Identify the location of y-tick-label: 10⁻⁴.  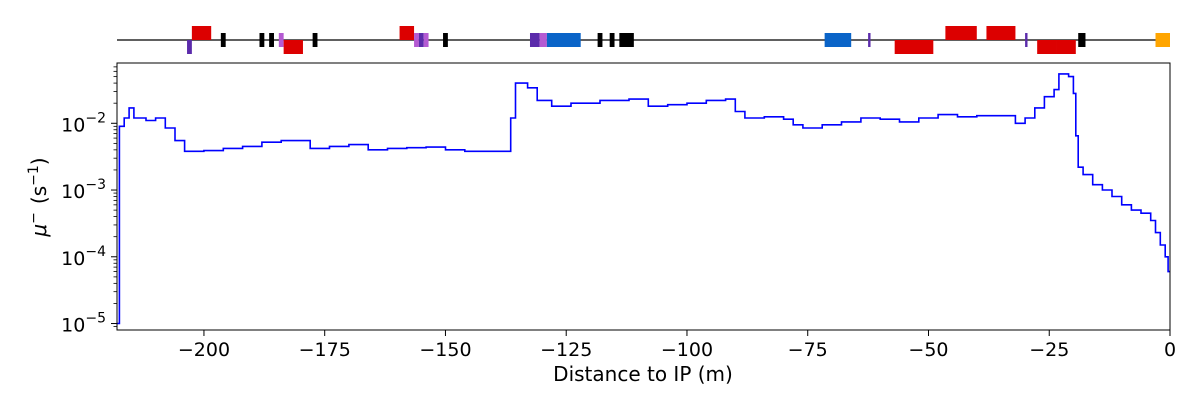
(83, 257).